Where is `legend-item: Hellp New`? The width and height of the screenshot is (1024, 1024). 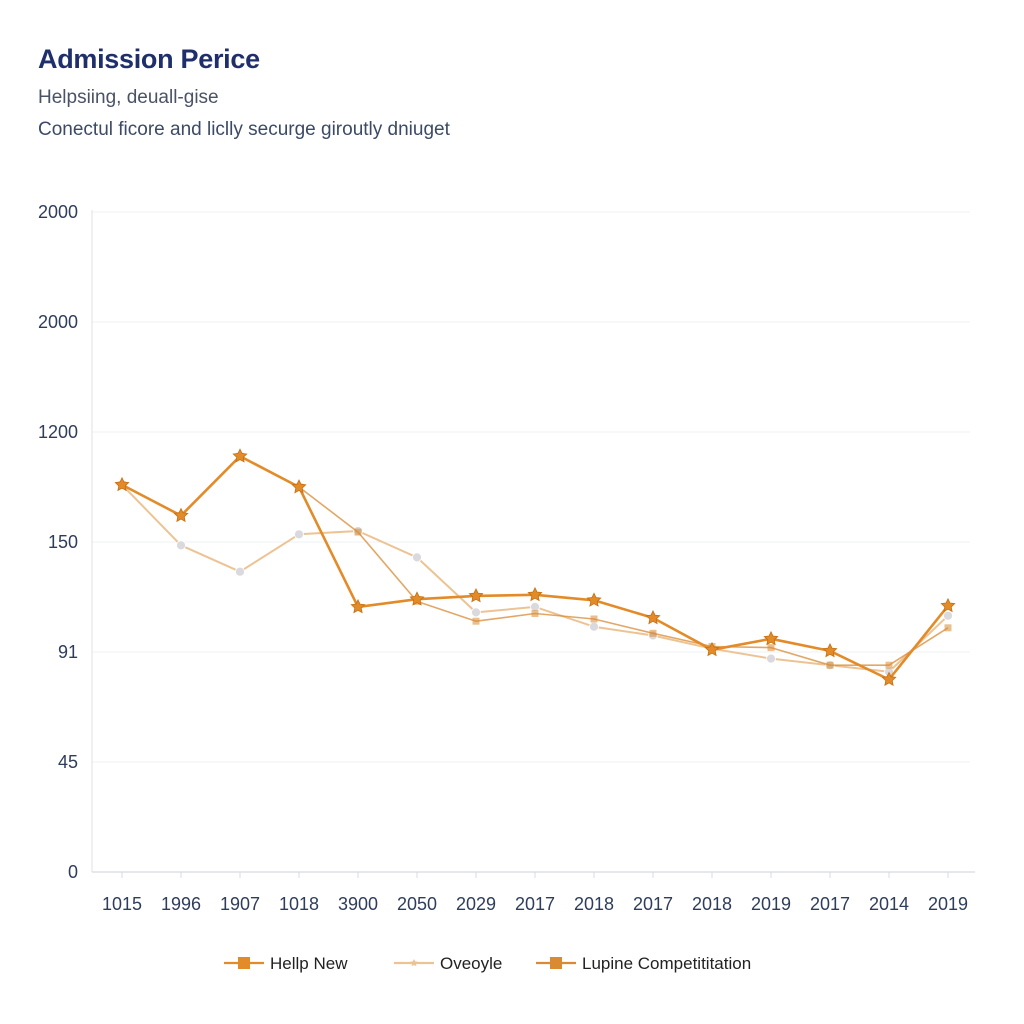 legend-item: Hellp New is located at coordinates (286, 963).